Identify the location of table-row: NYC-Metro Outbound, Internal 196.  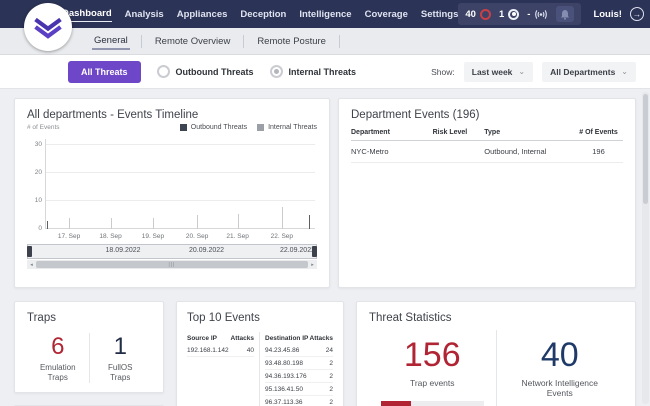
(487, 152).